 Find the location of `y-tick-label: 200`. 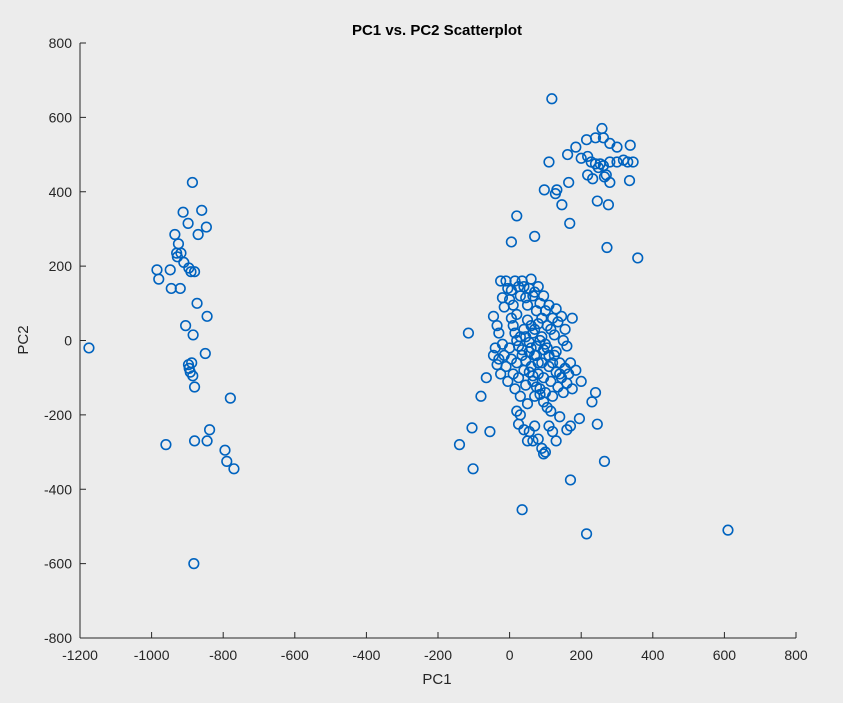

y-tick-label: 200 is located at coordinates (61, 266).